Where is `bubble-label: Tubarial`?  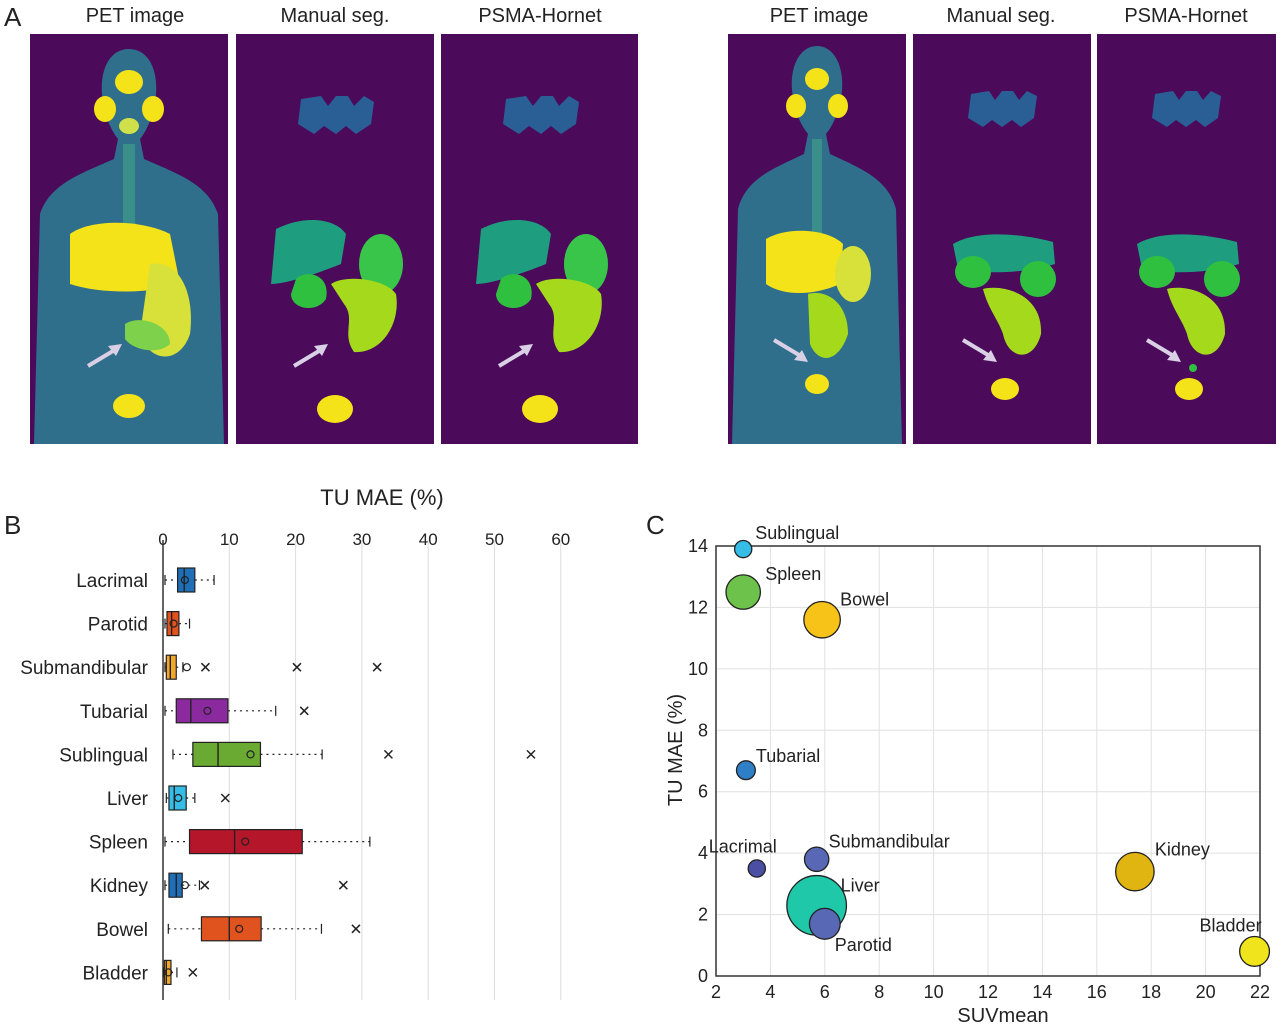 bubble-label: Tubarial is located at coordinates (788, 756).